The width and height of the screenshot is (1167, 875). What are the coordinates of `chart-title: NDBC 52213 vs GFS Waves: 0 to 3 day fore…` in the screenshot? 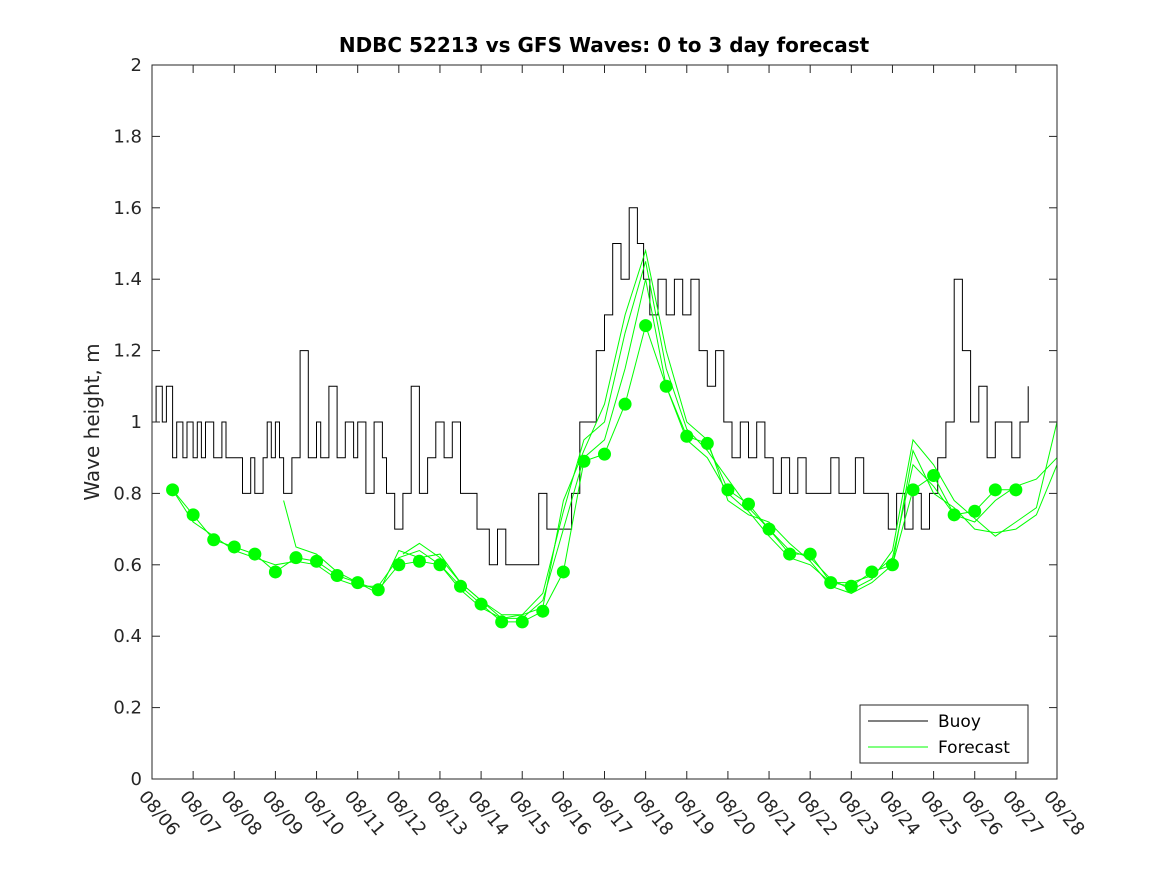 It's located at (604, 45).